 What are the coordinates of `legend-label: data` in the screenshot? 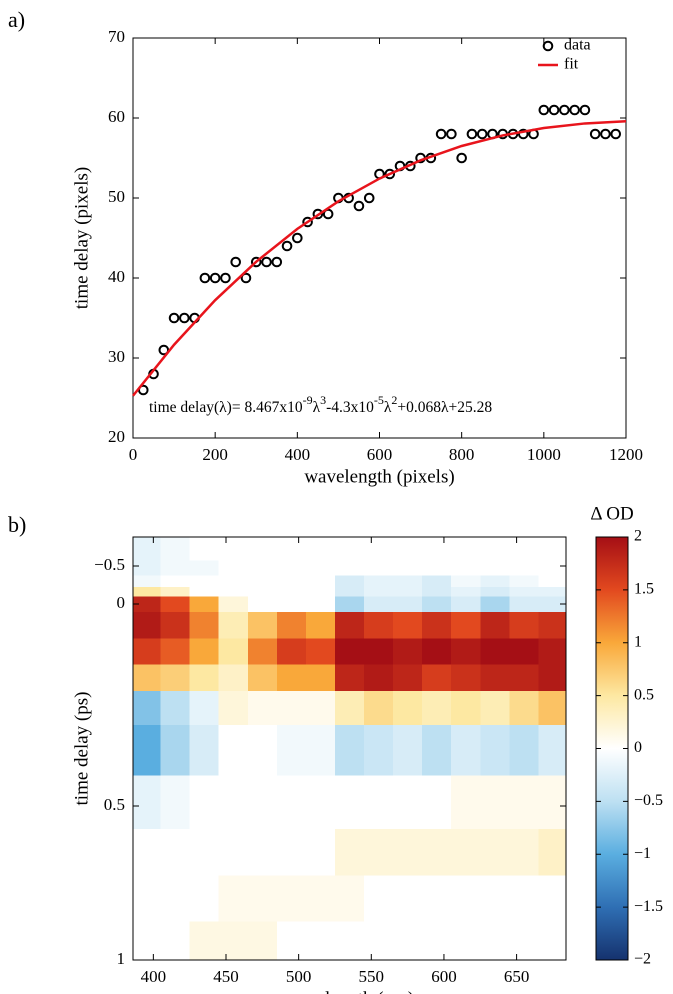 It's located at (577, 45).